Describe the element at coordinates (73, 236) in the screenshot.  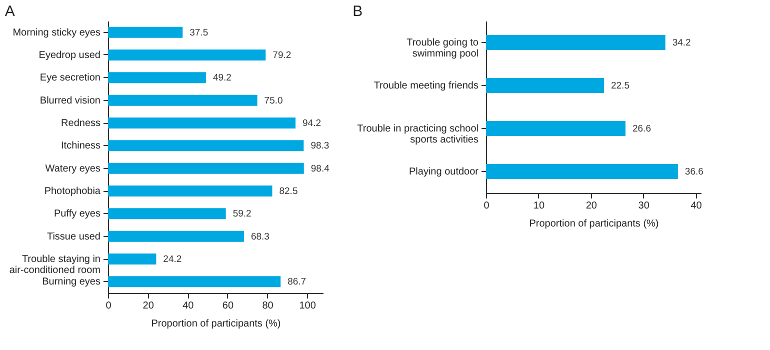
I see `y-tick-label: Tissue used` at that location.